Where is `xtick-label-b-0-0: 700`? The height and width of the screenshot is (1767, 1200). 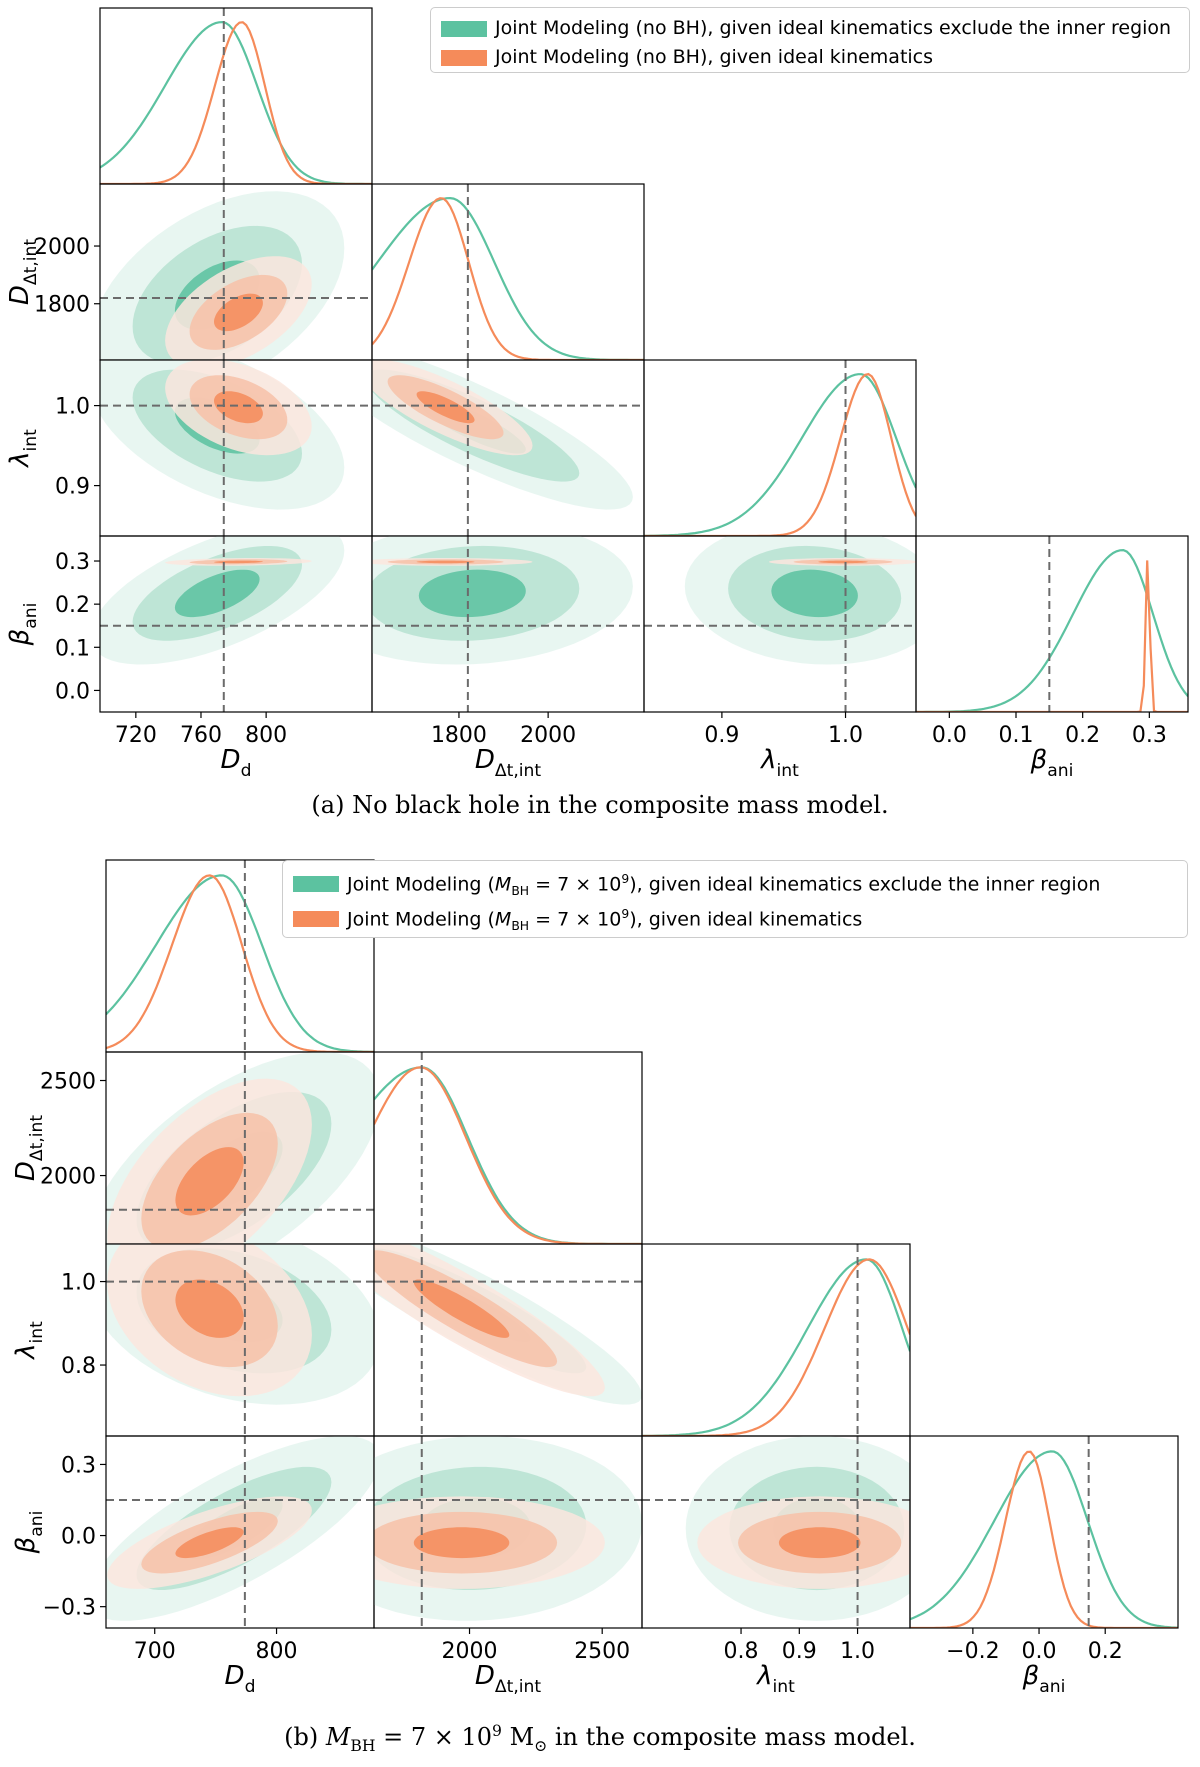
xtick-label-b-0-0: 700 is located at coordinates (155, 1651).